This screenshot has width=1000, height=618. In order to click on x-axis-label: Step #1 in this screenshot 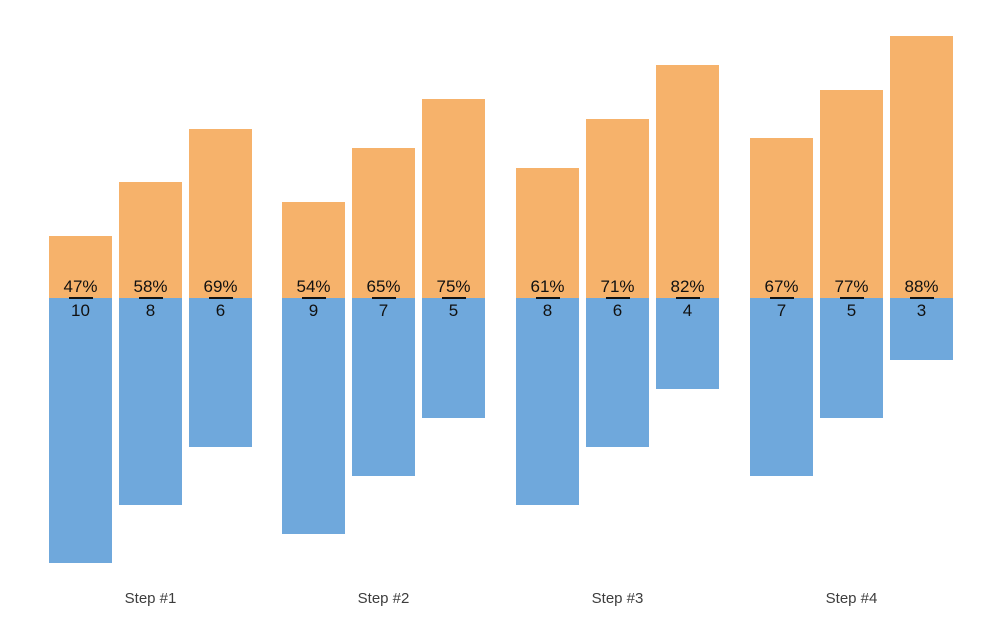, I will do `click(150, 598)`.